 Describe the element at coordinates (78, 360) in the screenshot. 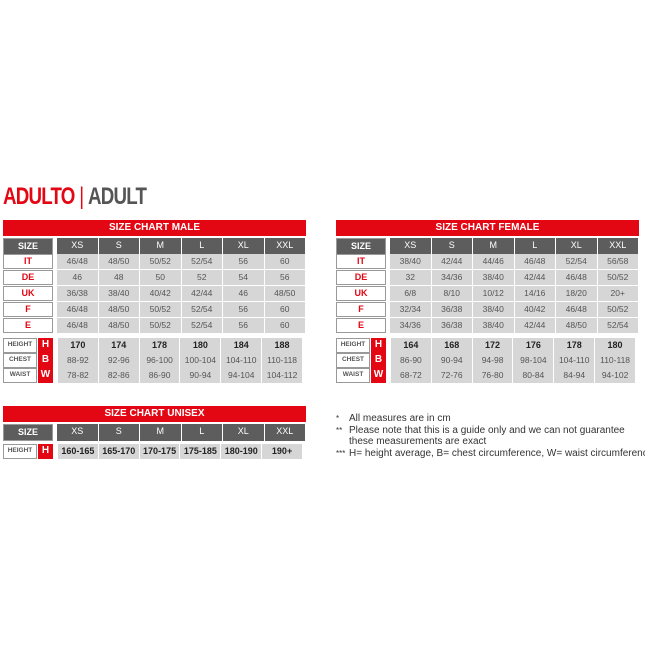

I see `table-cell: 88-92` at that location.